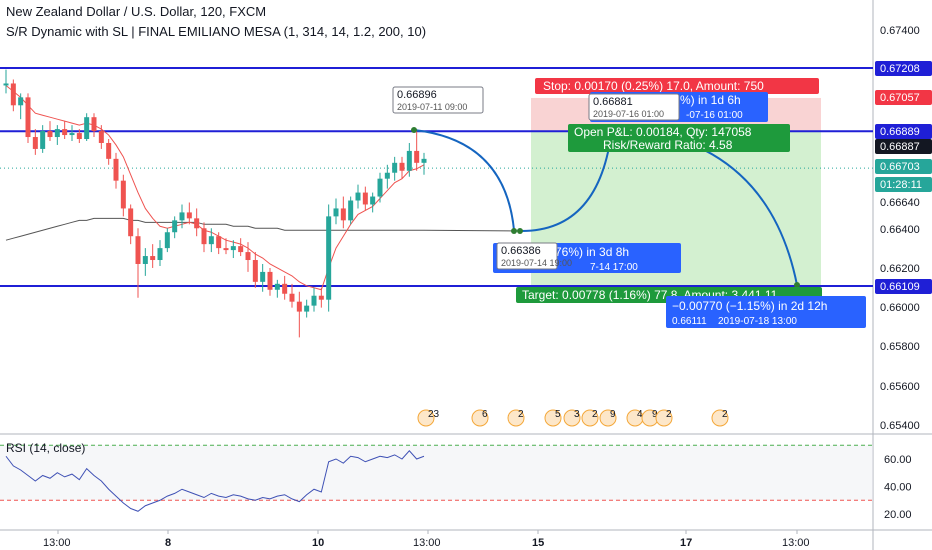 The image size is (932, 550). Describe the element at coordinates (417, 95) in the screenshot. I see `svg-text: 0.66896` at that location.